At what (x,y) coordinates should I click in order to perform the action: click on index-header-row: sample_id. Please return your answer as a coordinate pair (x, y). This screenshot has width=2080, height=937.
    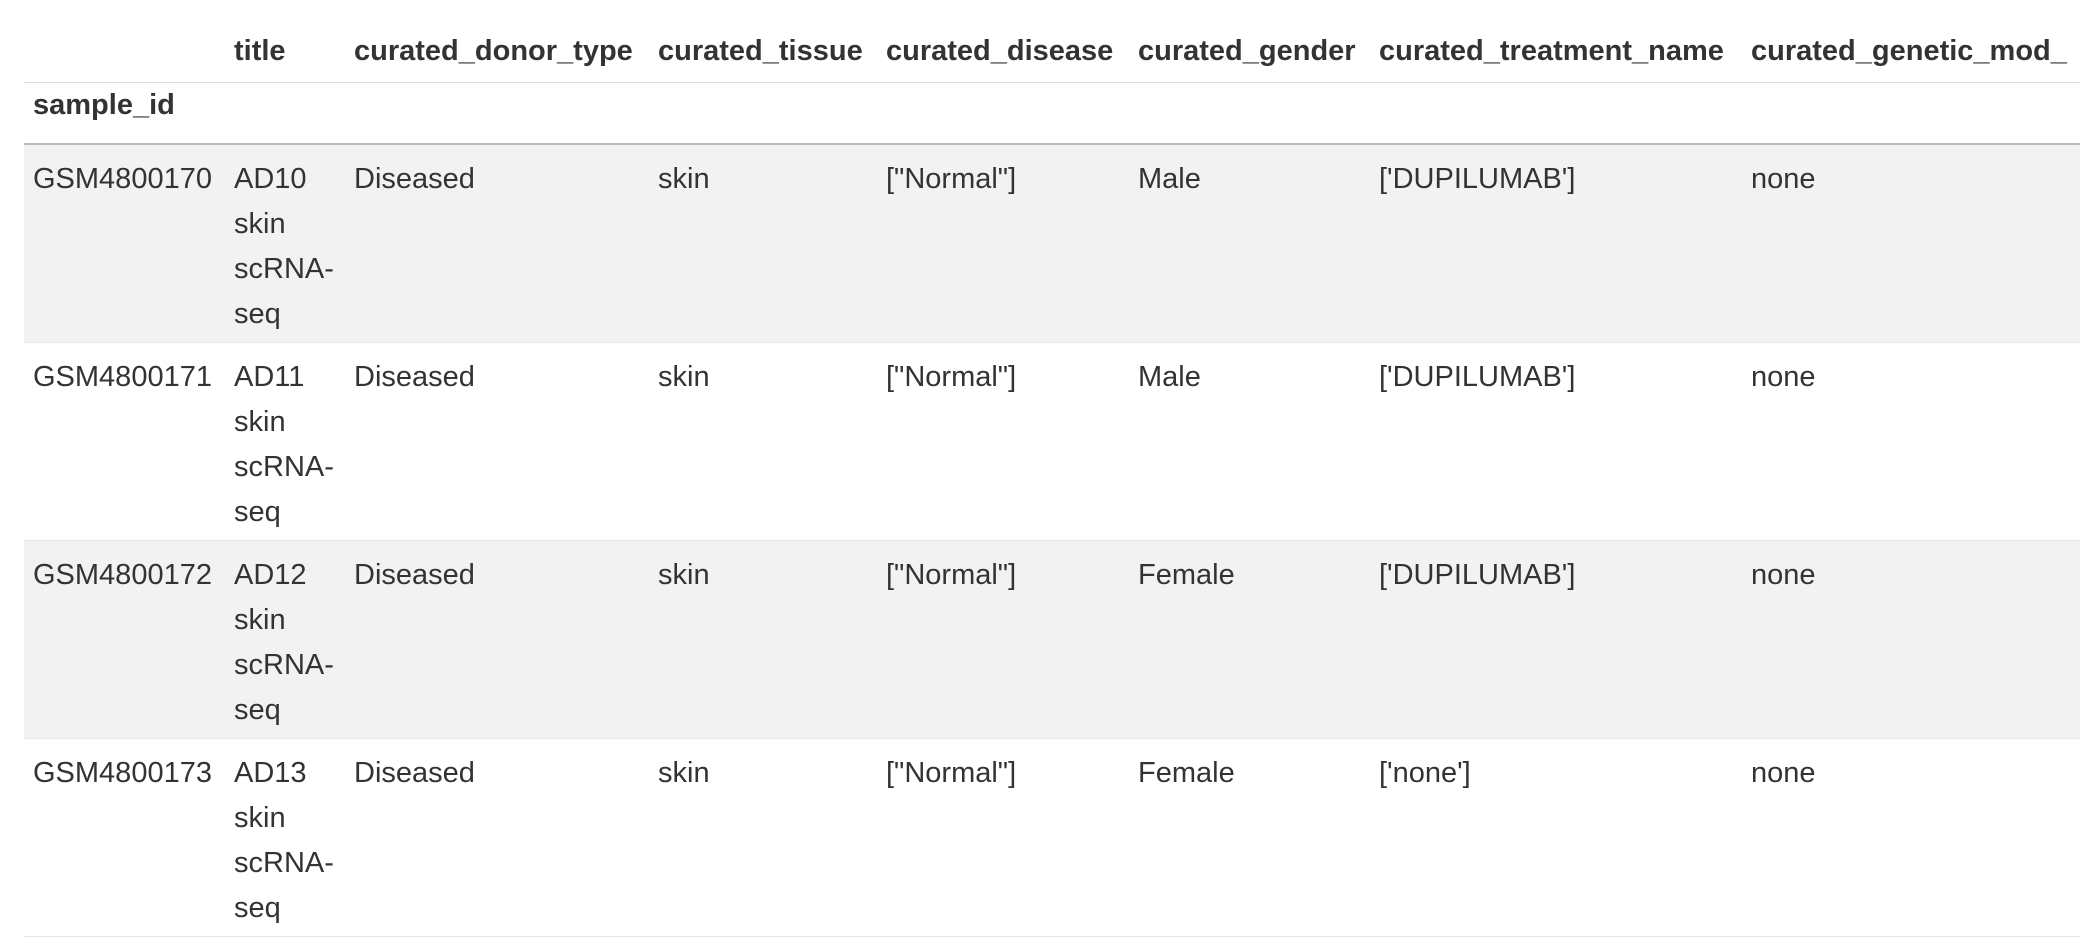
    Looking at the image, I should click on (1052, 113).